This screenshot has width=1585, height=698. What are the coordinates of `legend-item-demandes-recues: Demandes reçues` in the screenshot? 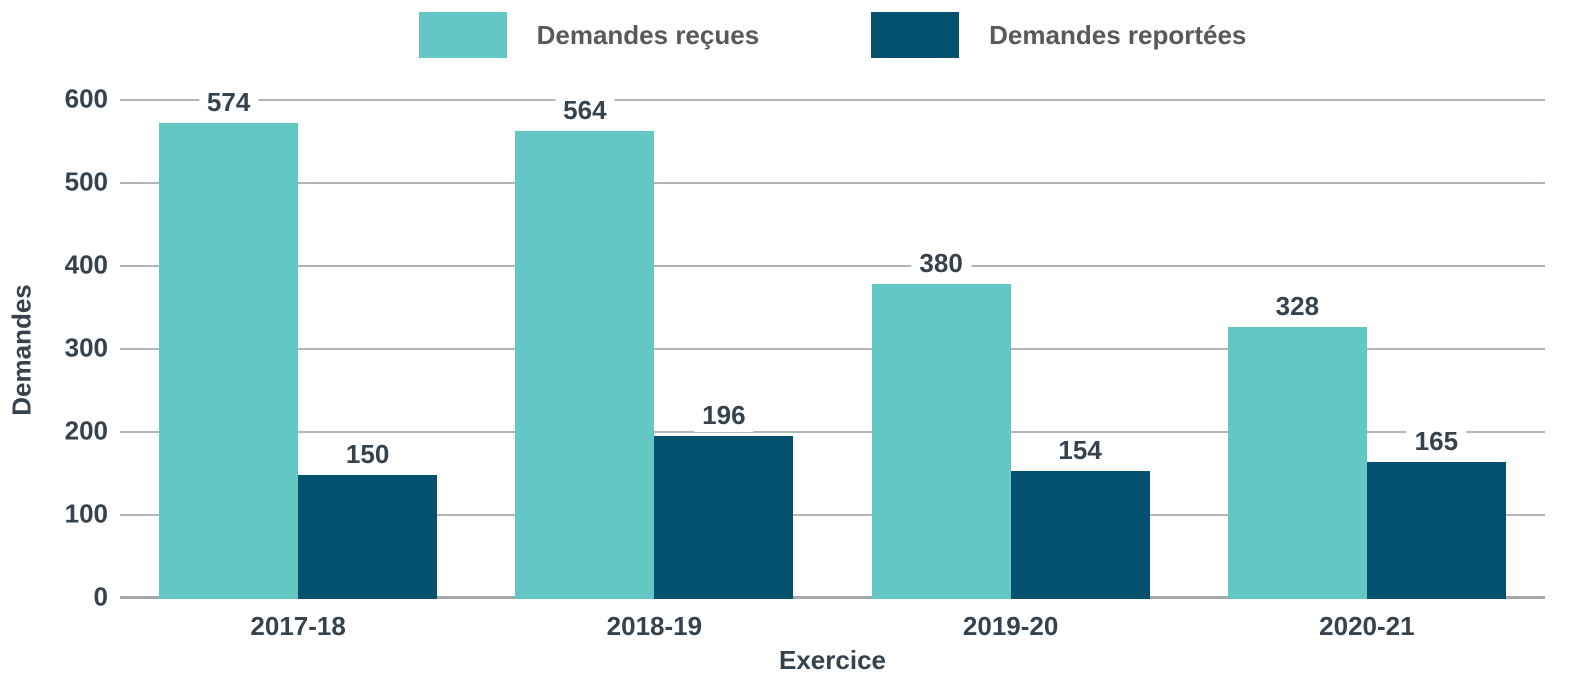 It's located at (589, 35).